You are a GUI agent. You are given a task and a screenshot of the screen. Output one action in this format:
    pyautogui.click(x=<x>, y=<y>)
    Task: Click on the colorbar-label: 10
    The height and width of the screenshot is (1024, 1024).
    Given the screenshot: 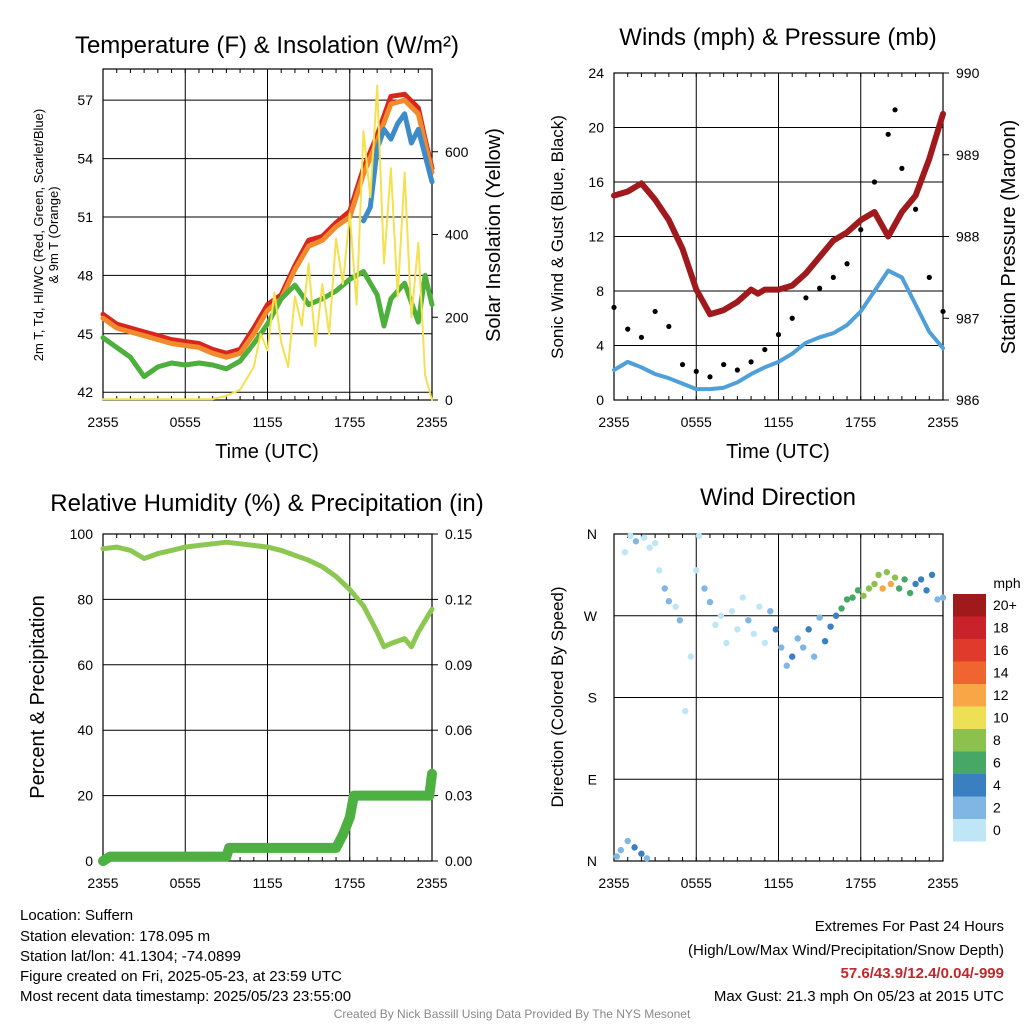 What is the action you would take?
    pyautogui.click(x=1001, y=718)
    